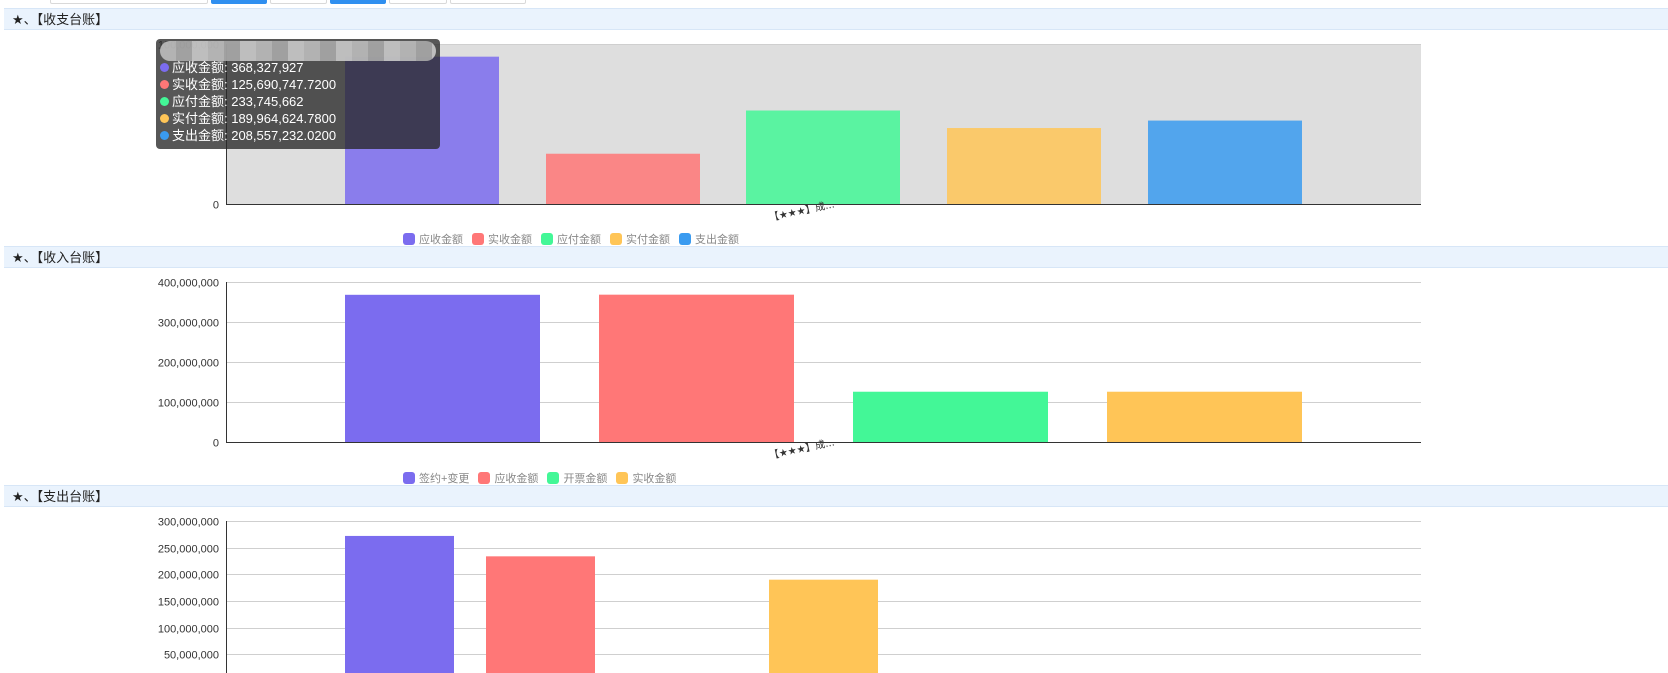 The width and height of the screenshot is (1668, 673). What do you see at coordinates (648, 240) in the screenshot?
I see `legend-label: 实付金额` at bounding box center [648, 240].